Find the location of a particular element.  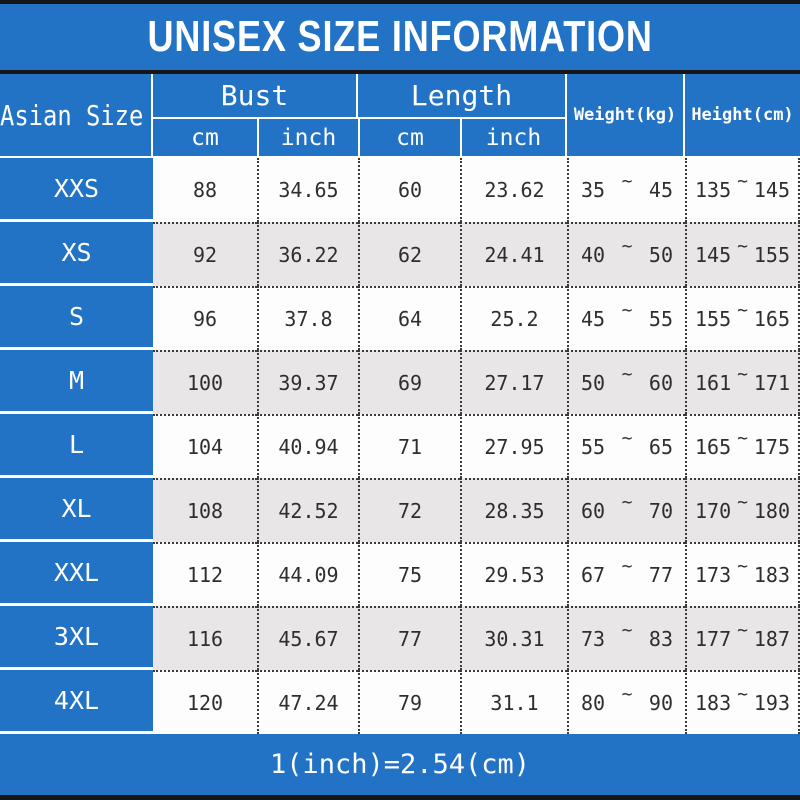

header-measure-group: Bust Length cm inch cm inch is located at coordinates (360, 115).